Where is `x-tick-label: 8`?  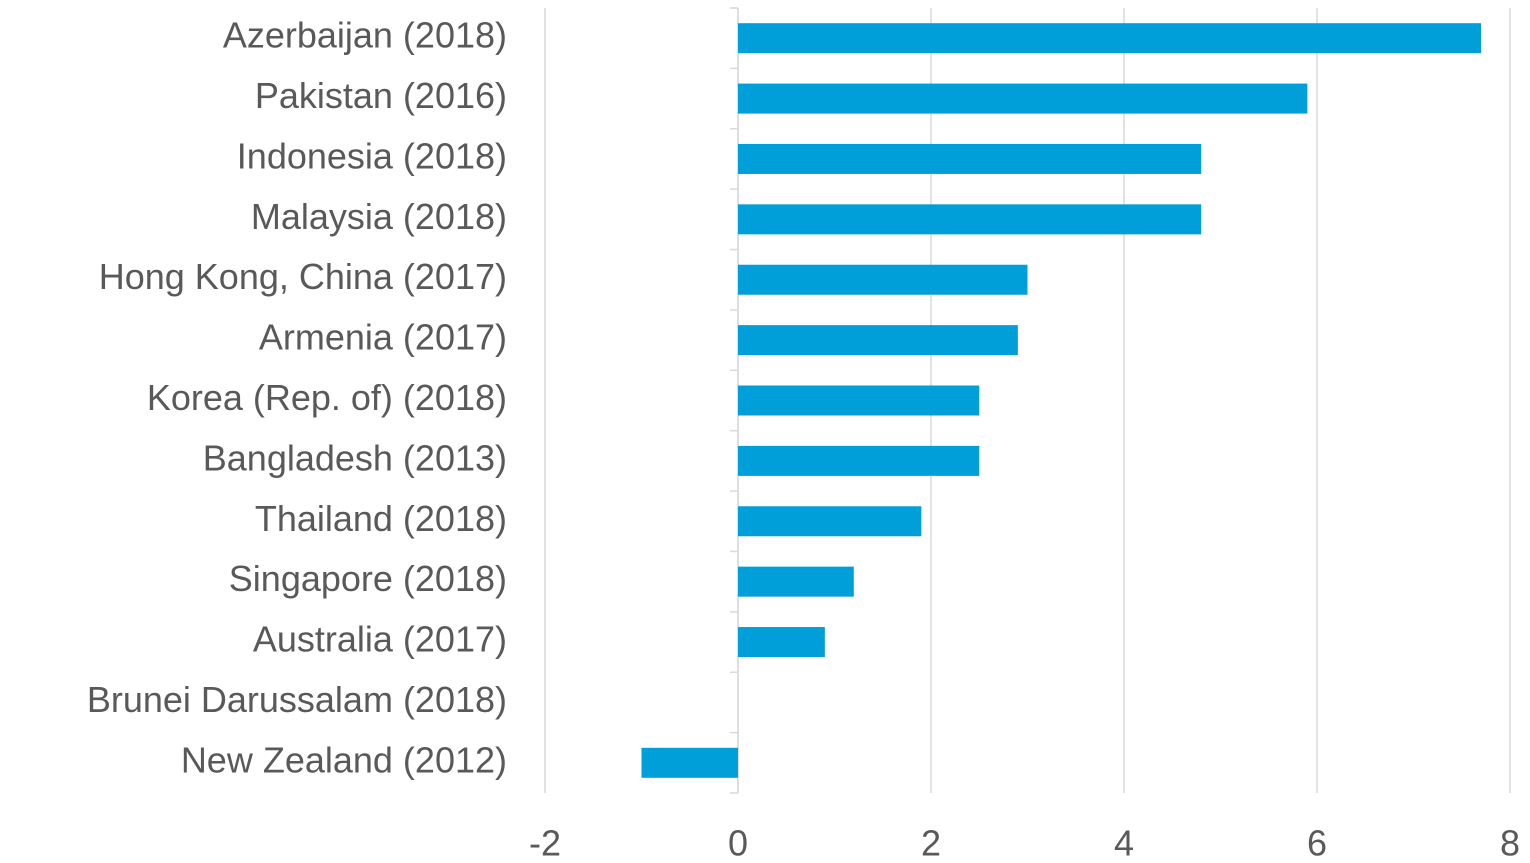 x-tick-label: 8 is located at coordinates (1510, 843).